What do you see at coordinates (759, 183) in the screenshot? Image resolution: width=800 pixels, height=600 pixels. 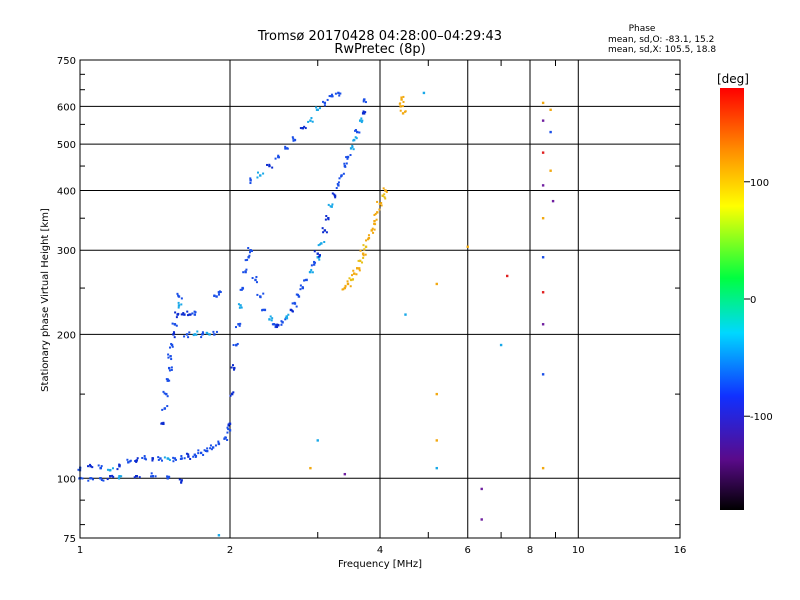 I see `colorbar-tick-label: 100` at bounding box center [759, 183].